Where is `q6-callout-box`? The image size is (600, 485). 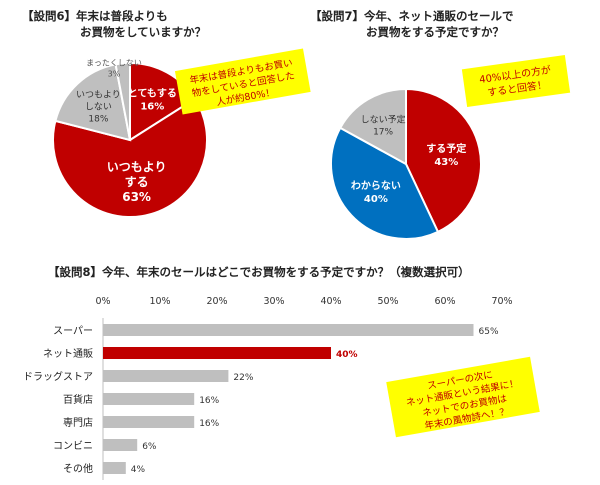 q6-callout-box is located at coordinates (242, 81).